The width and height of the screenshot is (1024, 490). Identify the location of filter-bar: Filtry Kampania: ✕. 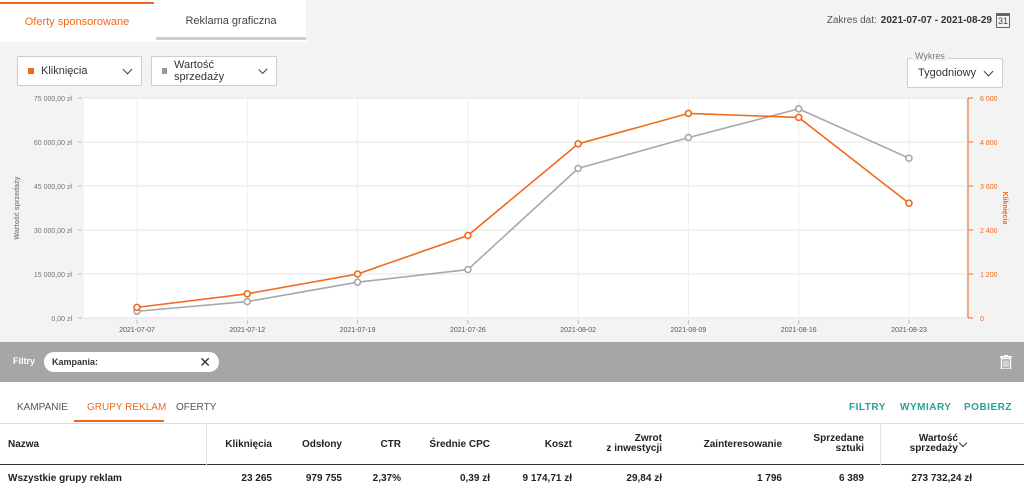
(512, 362).